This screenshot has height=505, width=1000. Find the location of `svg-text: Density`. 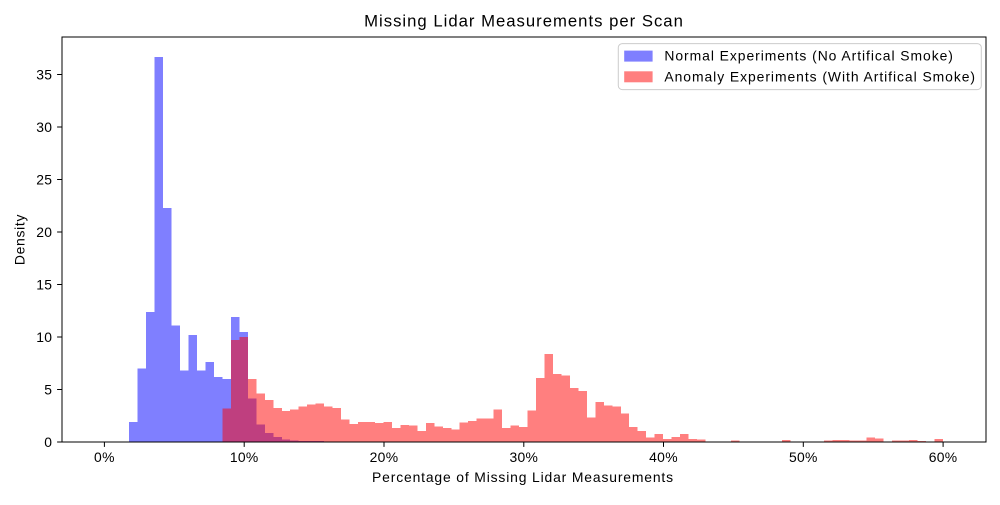

svg-text: Density is located at coordinates (20, 239).